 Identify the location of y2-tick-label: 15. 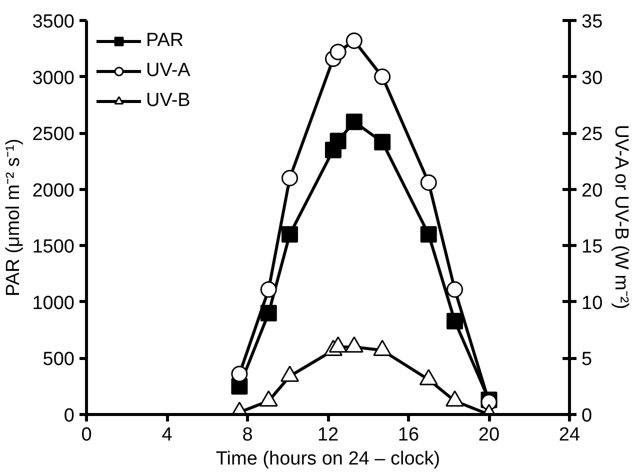
(592, 247).